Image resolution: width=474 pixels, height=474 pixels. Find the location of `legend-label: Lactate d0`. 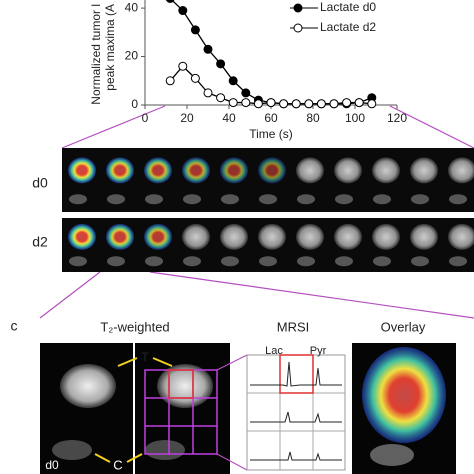

legend-label: Lactate d0 is located at coordinates (348, 7).